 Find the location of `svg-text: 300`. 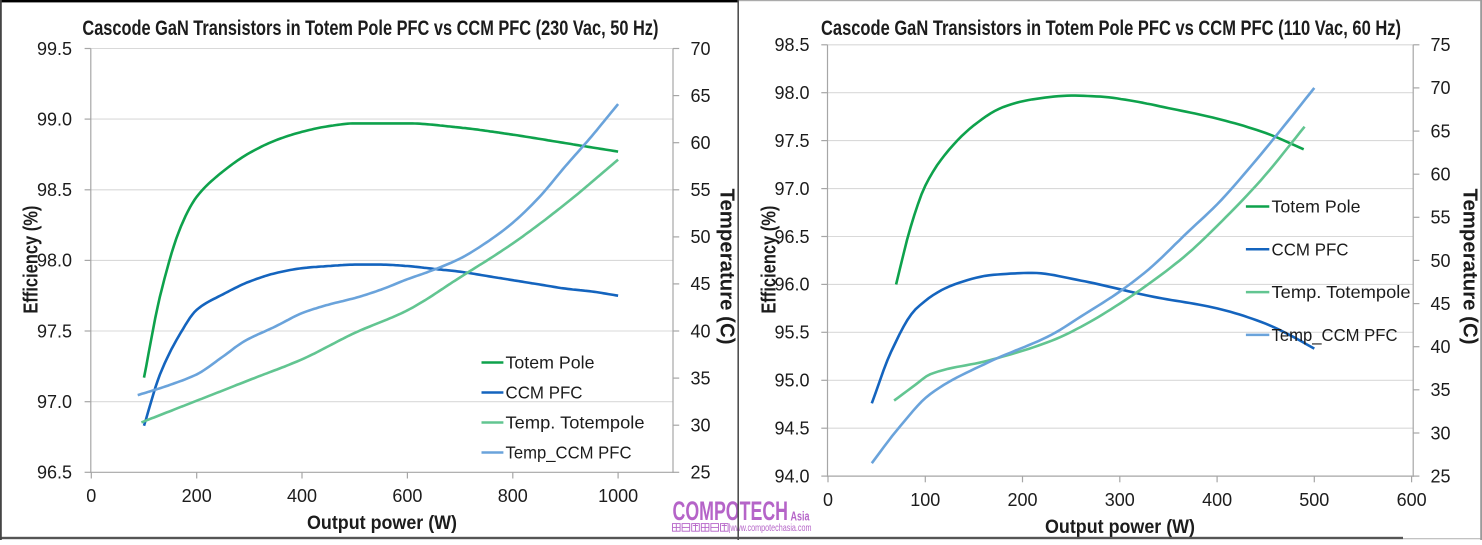

svg-text: 300 is located at coordinates (1120, 500).